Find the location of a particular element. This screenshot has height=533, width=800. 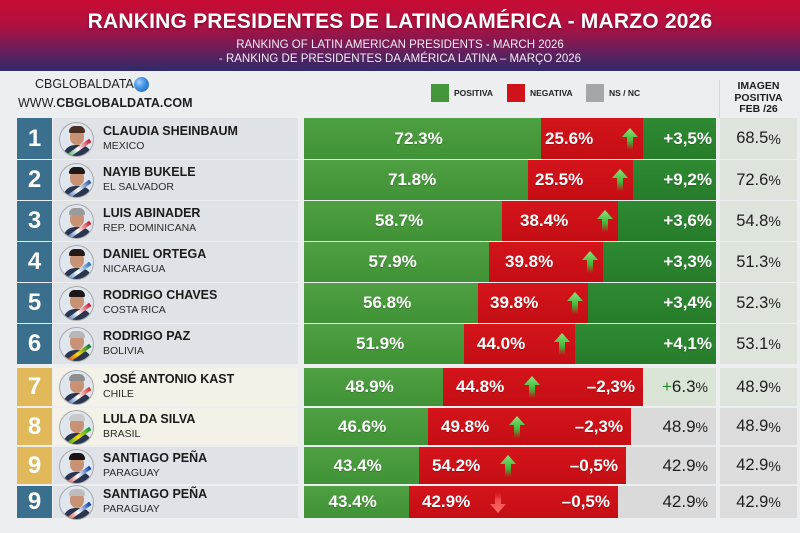

url-prefix: WWW. is located at coordinates (37, 103).